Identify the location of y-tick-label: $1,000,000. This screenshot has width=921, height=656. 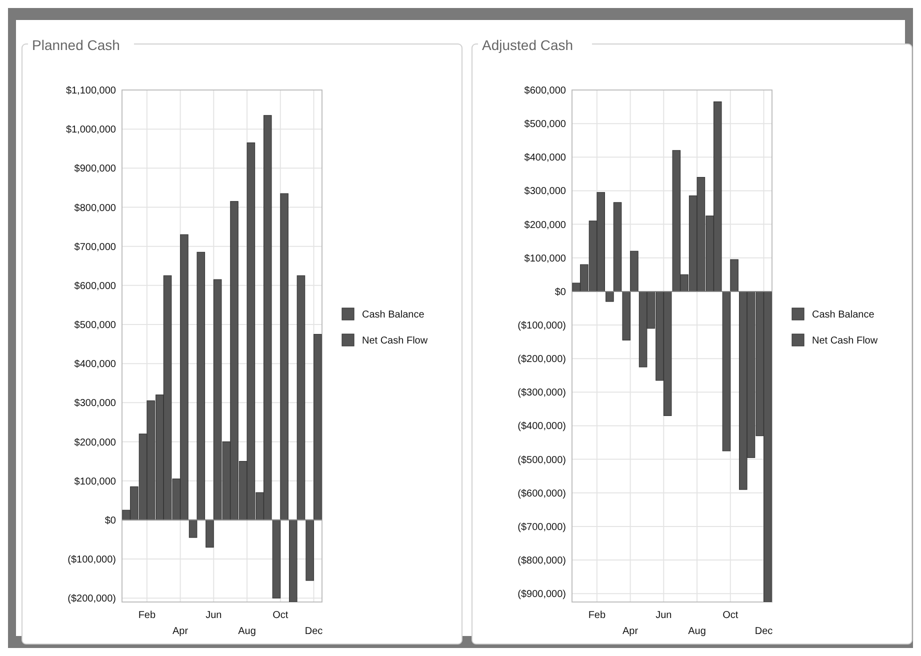
(91, 130).